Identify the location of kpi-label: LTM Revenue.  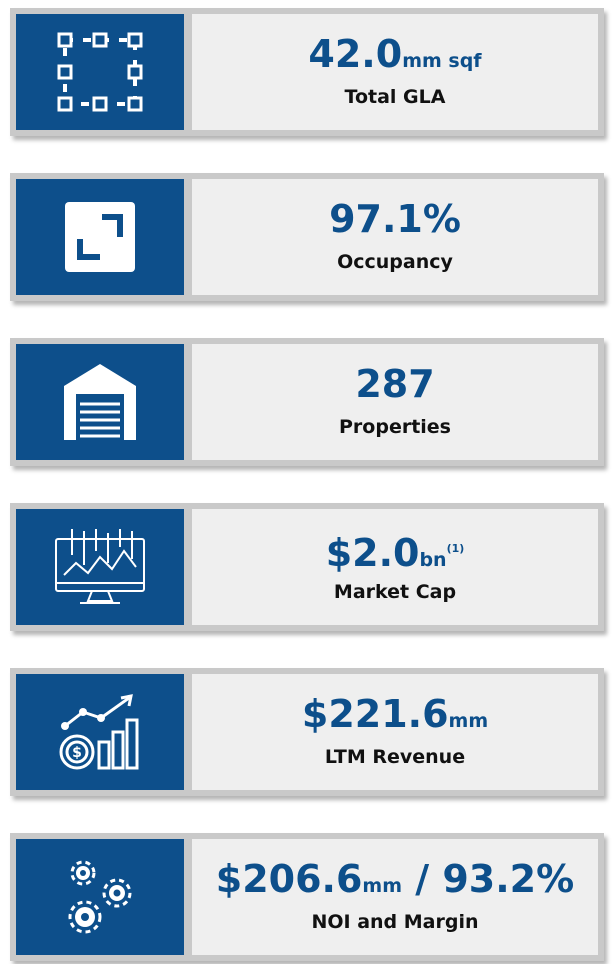
(395, 757).